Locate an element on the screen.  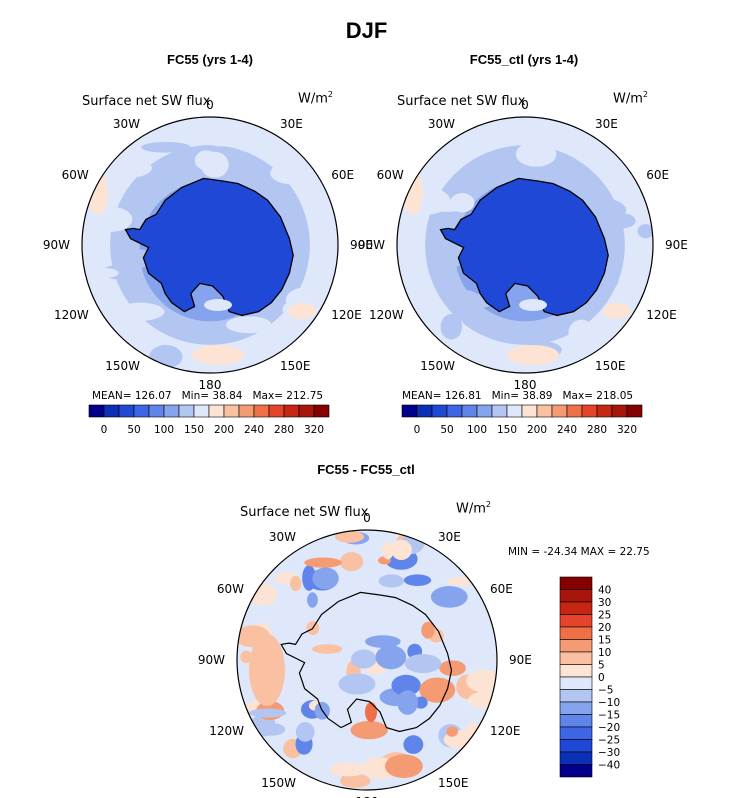
antarctica-coastline is located at coordinates (209, 247).